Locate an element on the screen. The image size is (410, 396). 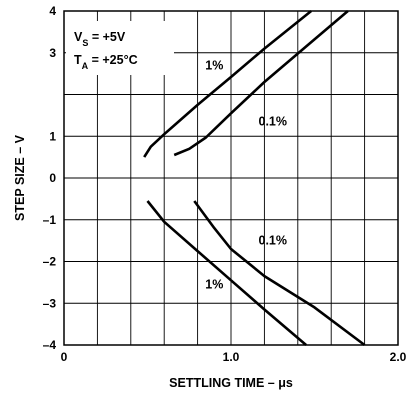
x-tick-labels: 0 1.0 2.0 is located at coordinates (234, 357).